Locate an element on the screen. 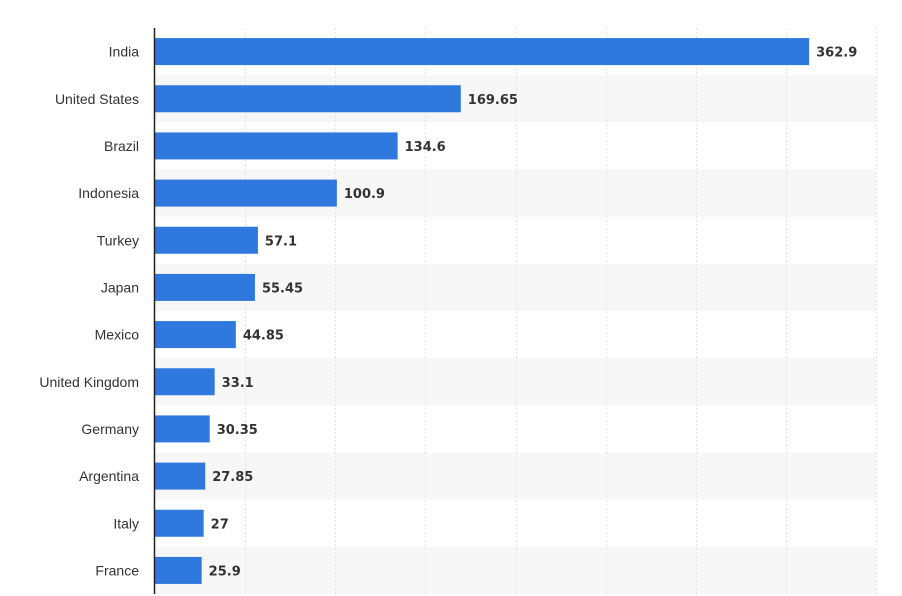 This screenshot has height=596, width=902. data-label: 169.65 is located at coordinates (493, 100).